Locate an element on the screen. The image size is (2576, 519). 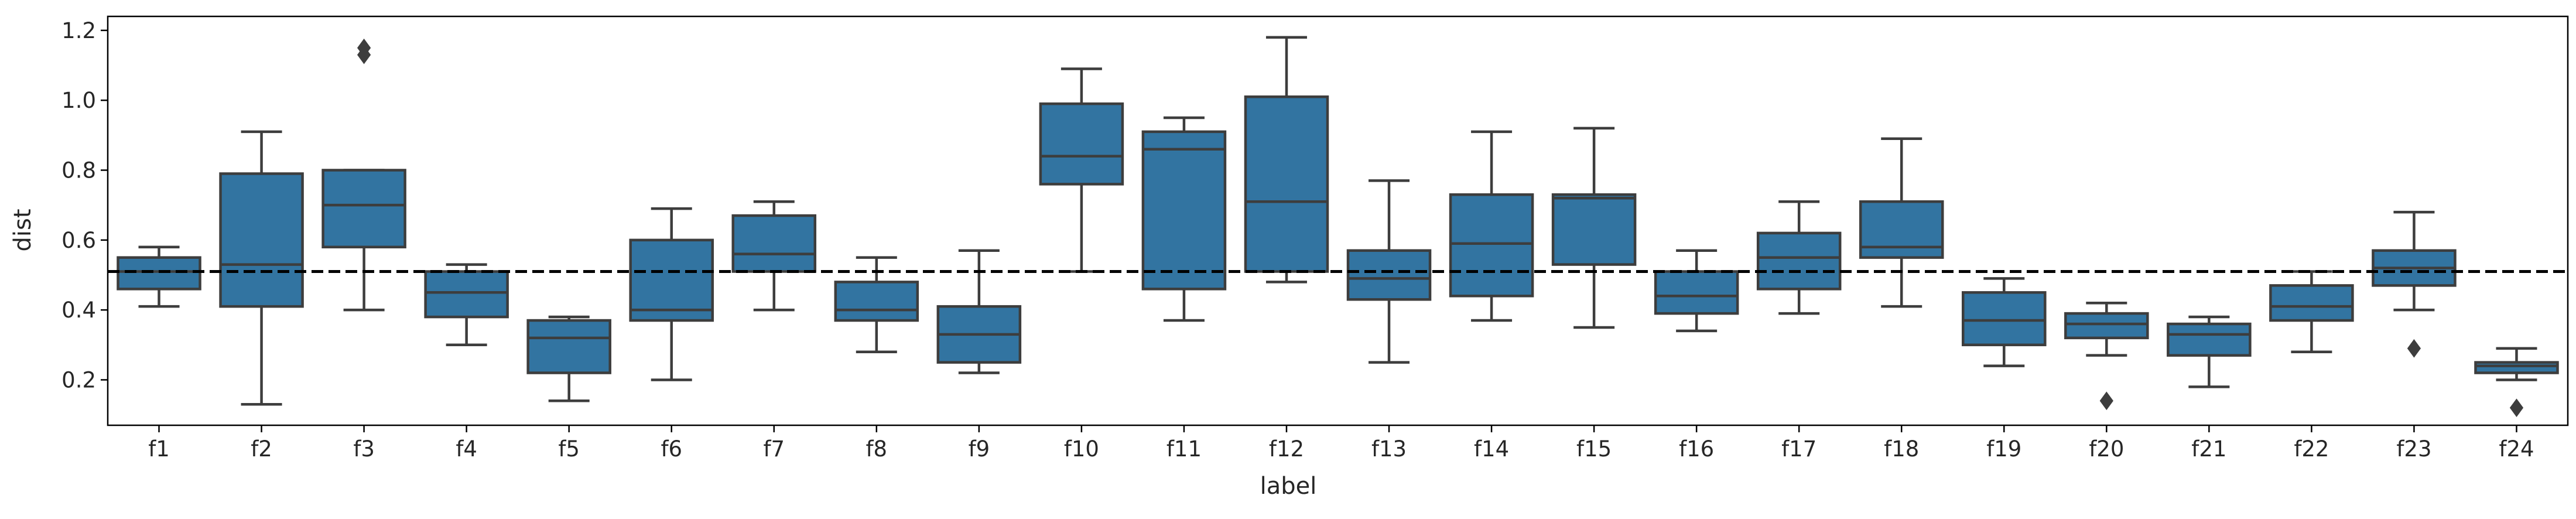
y-tick-label: 0.2 is located at coordinates (78, 379).